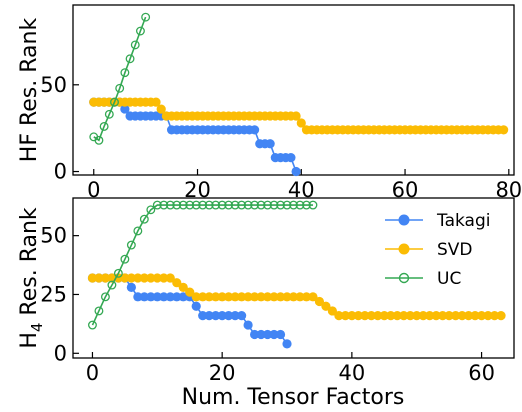  What do you see at coordinates (93, 190) in the screenshot?
I see `hf-xtick-label: 0` at bounding box center [93, 190].